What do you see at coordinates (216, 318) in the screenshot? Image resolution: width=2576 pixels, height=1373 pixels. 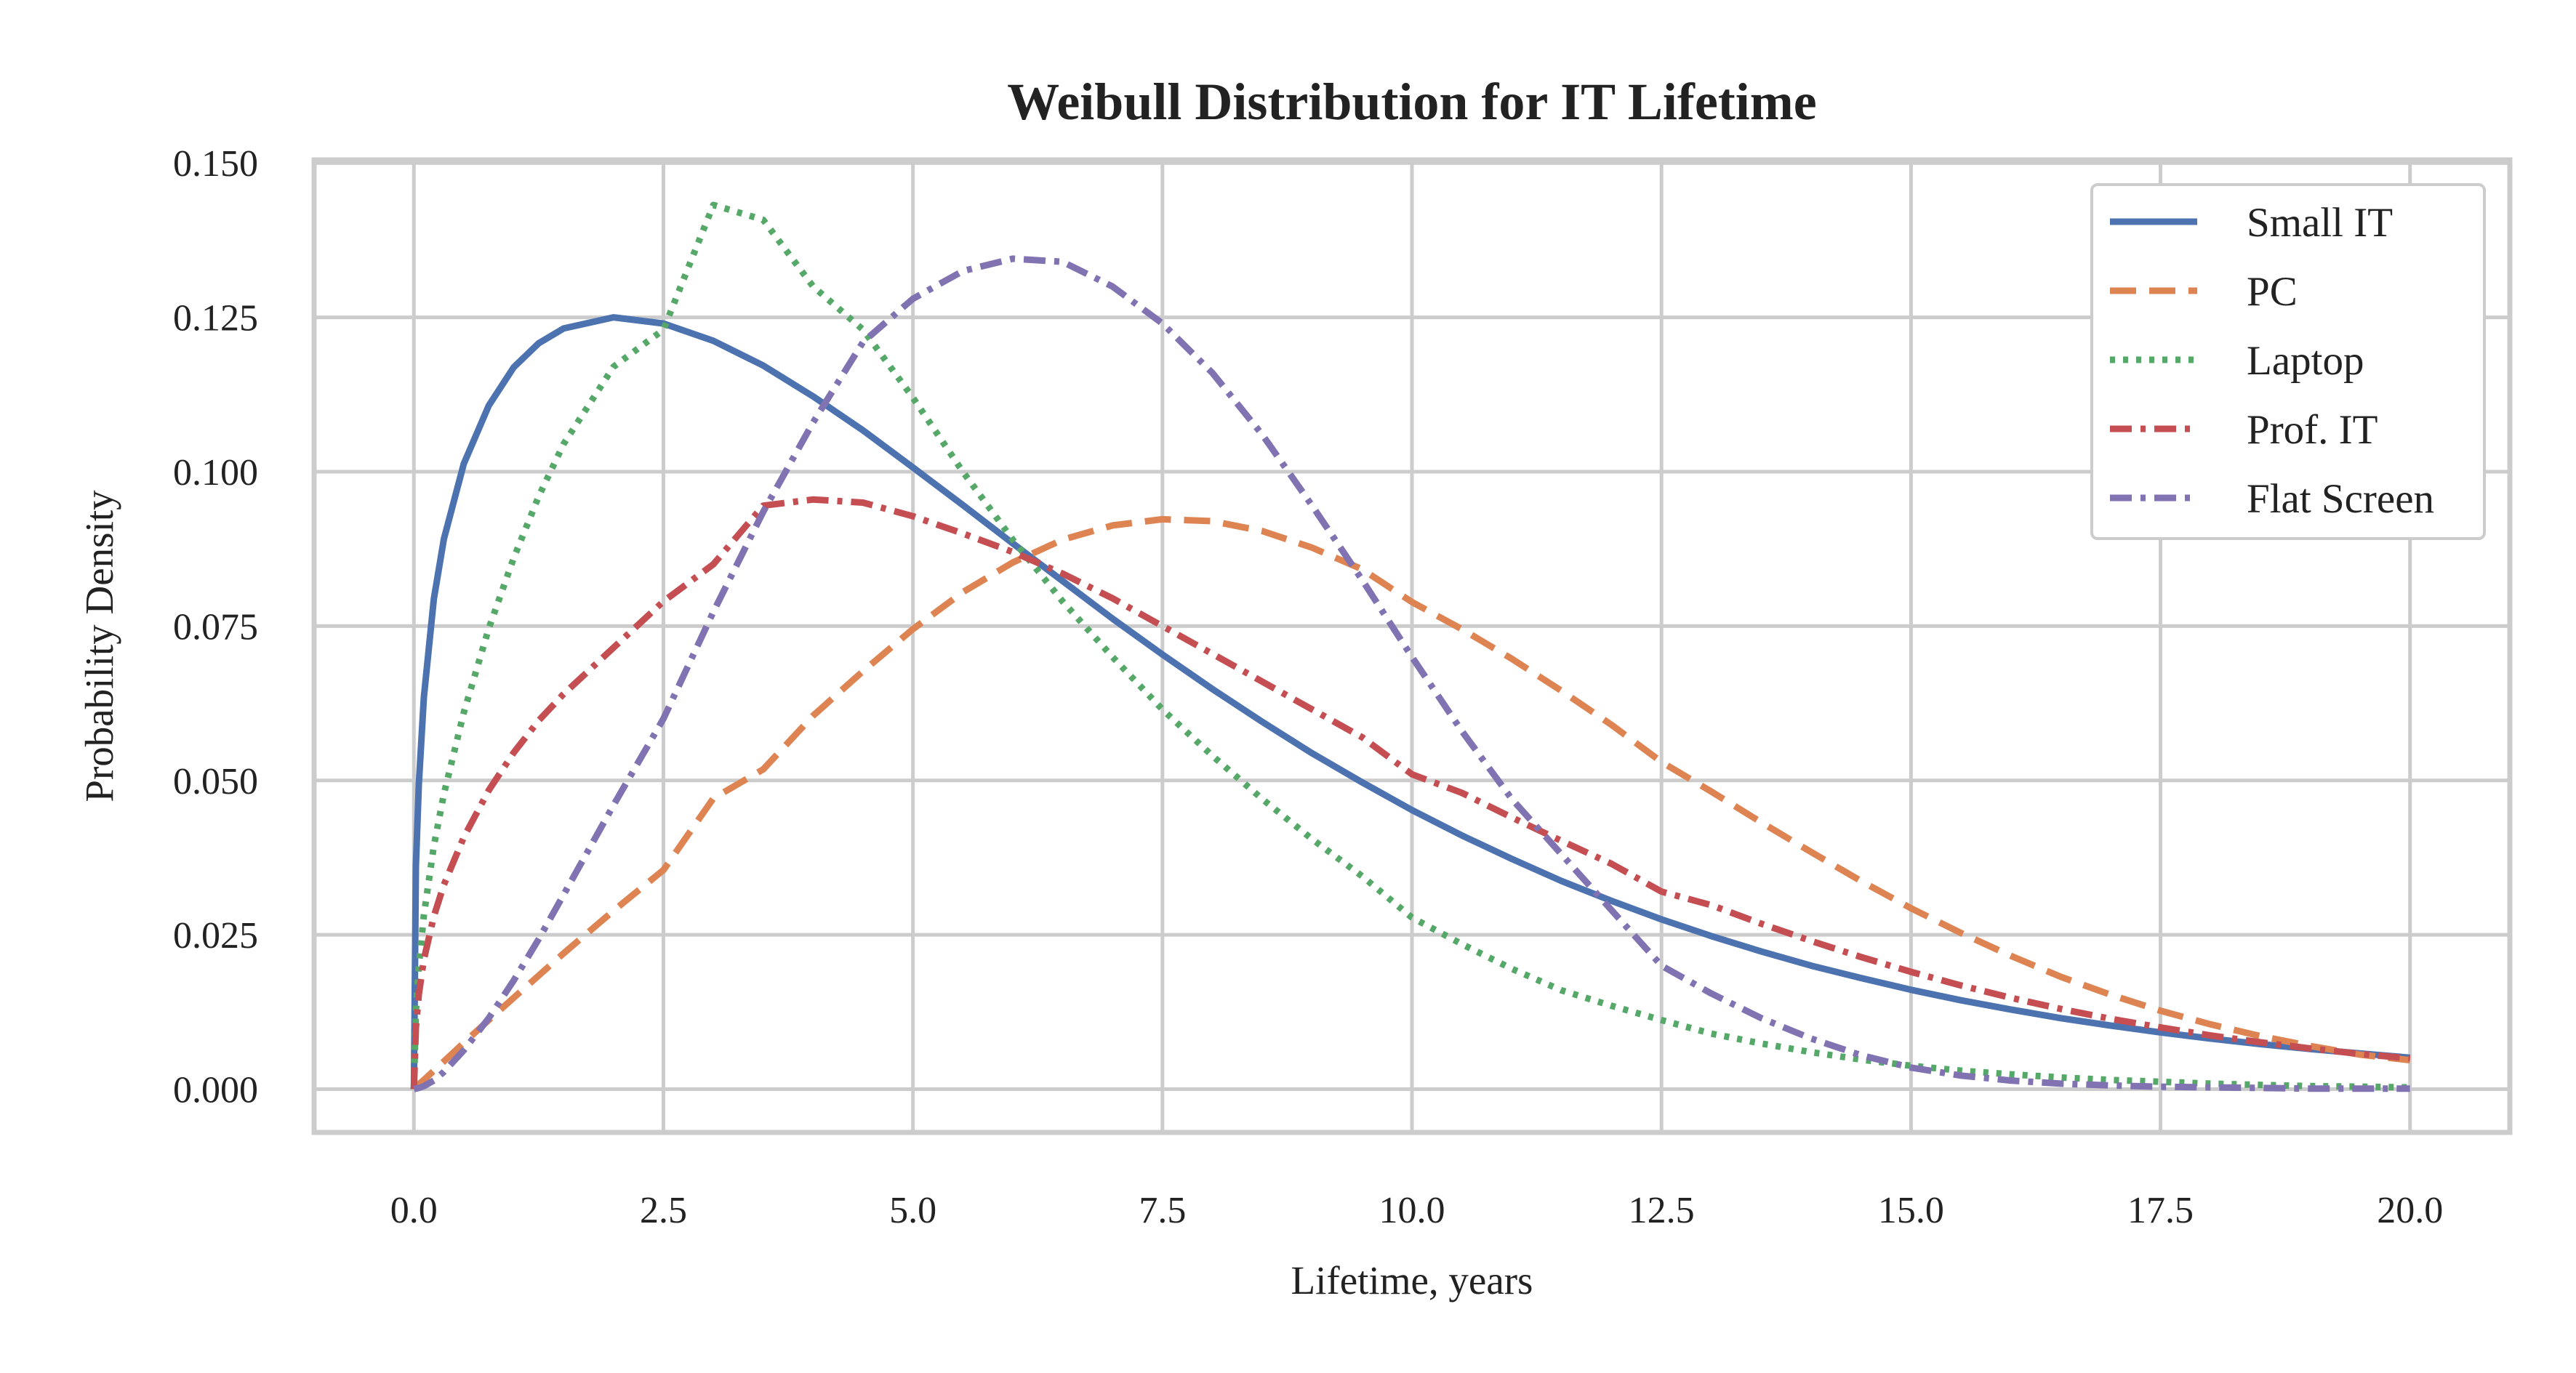 I see `y-tick-label: 0.125` at bounding box center [216, 318].